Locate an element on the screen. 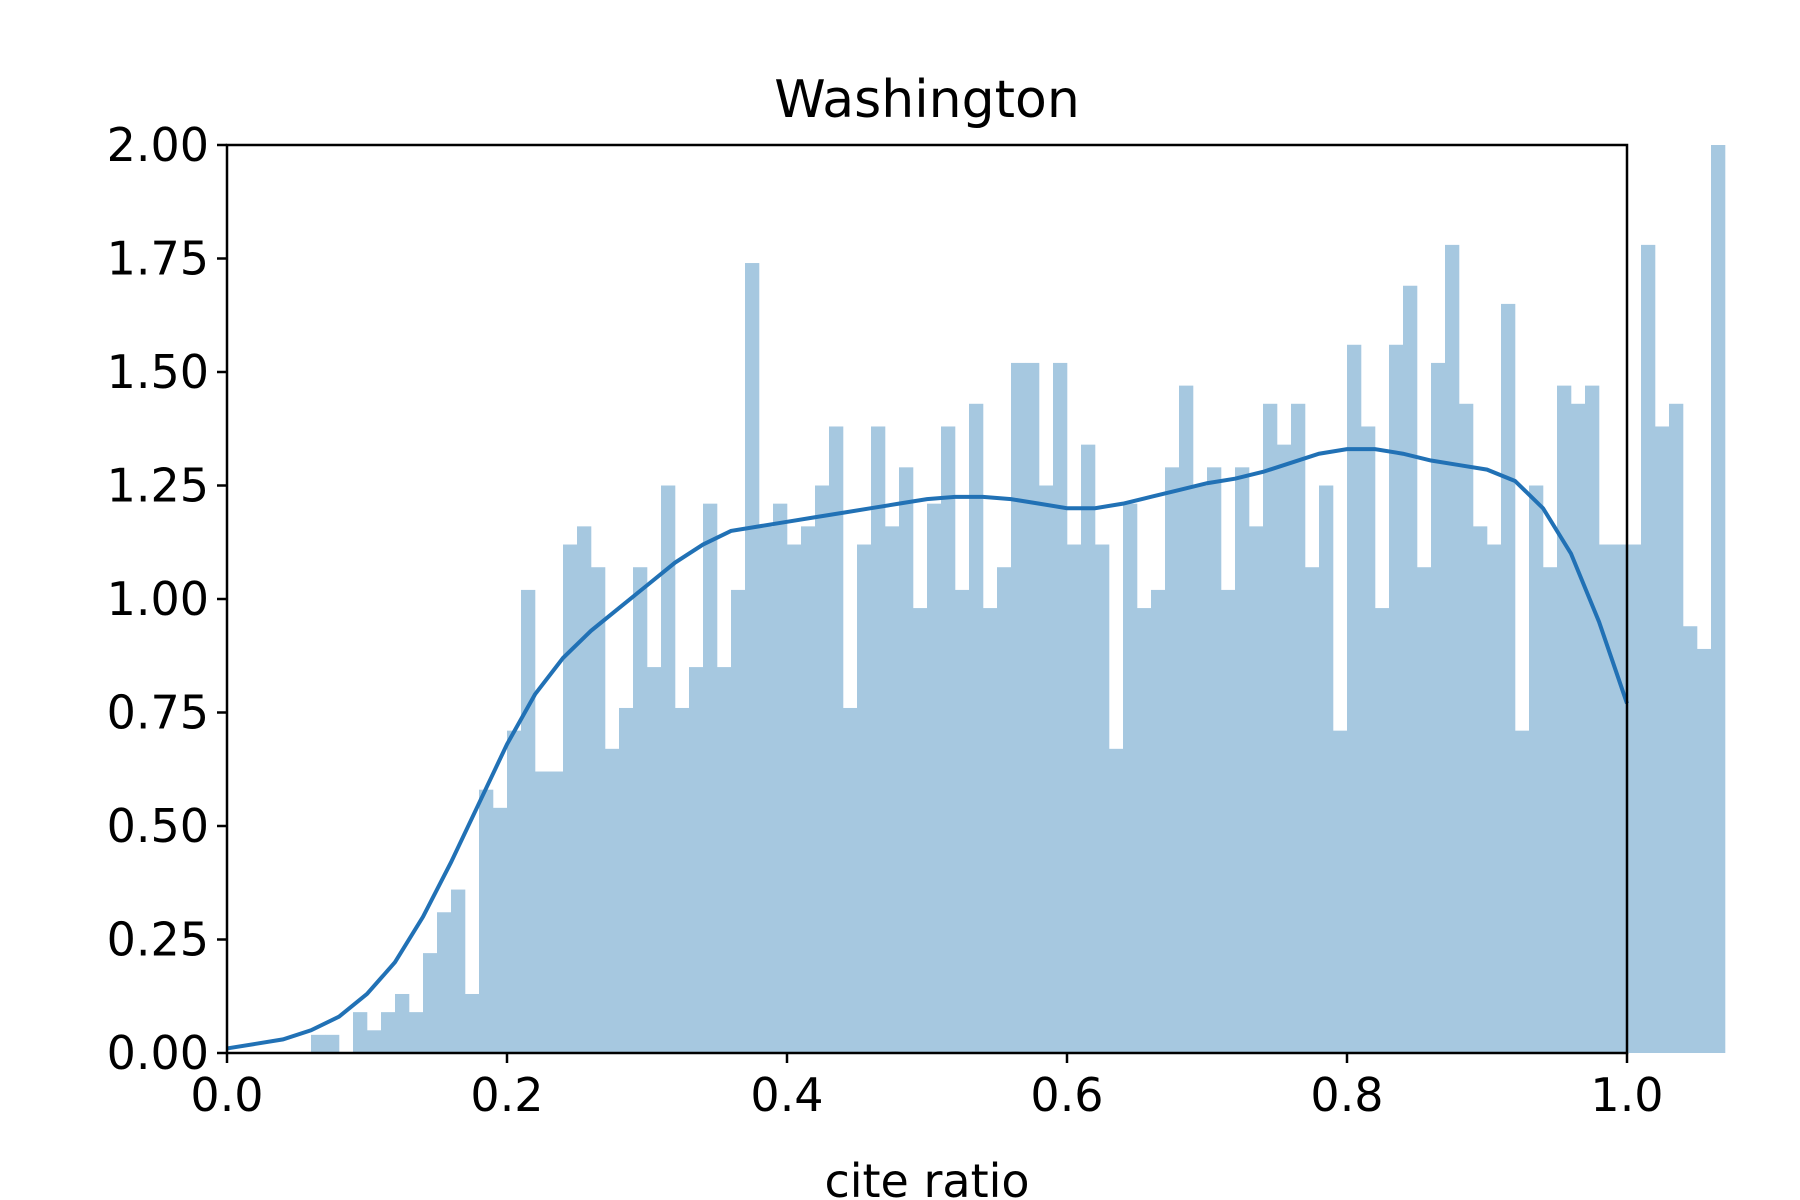  y-axis-ticks: 0.00 0.25 0.50 0.75 1.00 1.25 1.50 1.75 2.00 is located at coordinates (167, 599).